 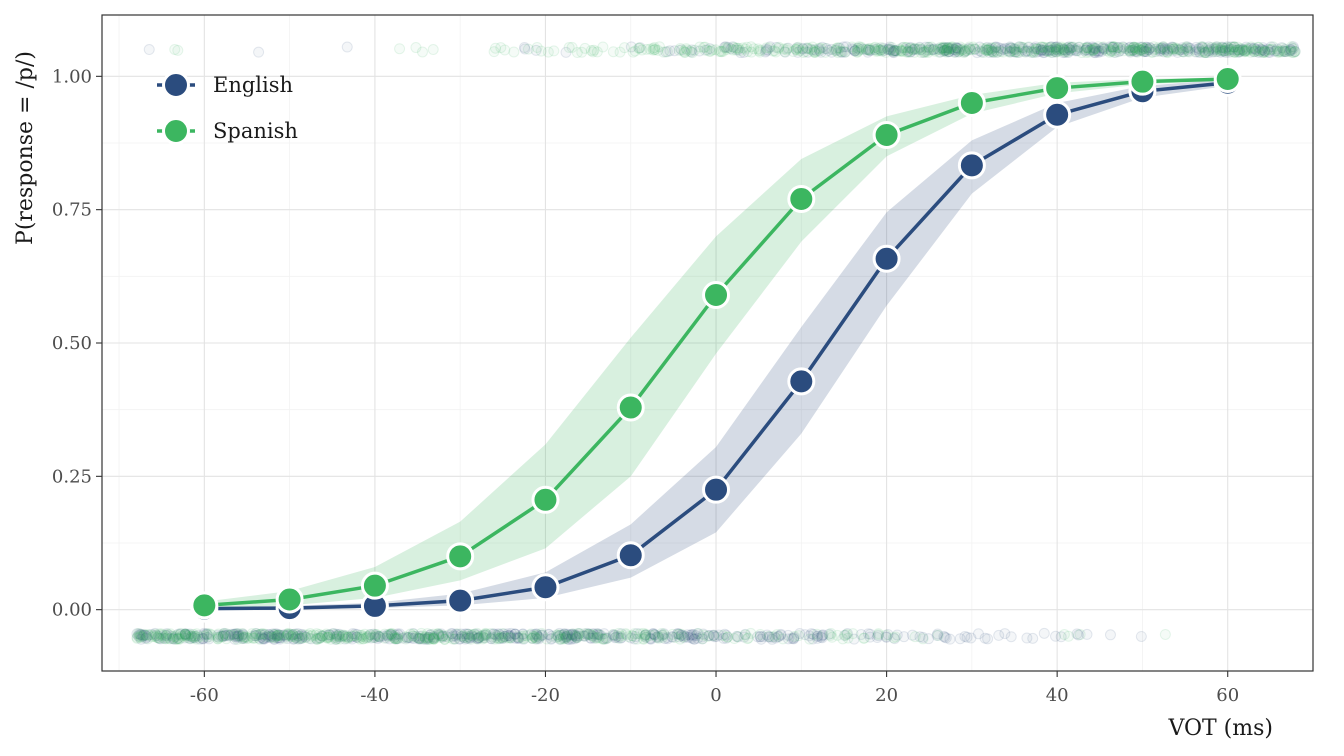 I want to click on y-tick-label: 0.00, so click(x=72, y=610).